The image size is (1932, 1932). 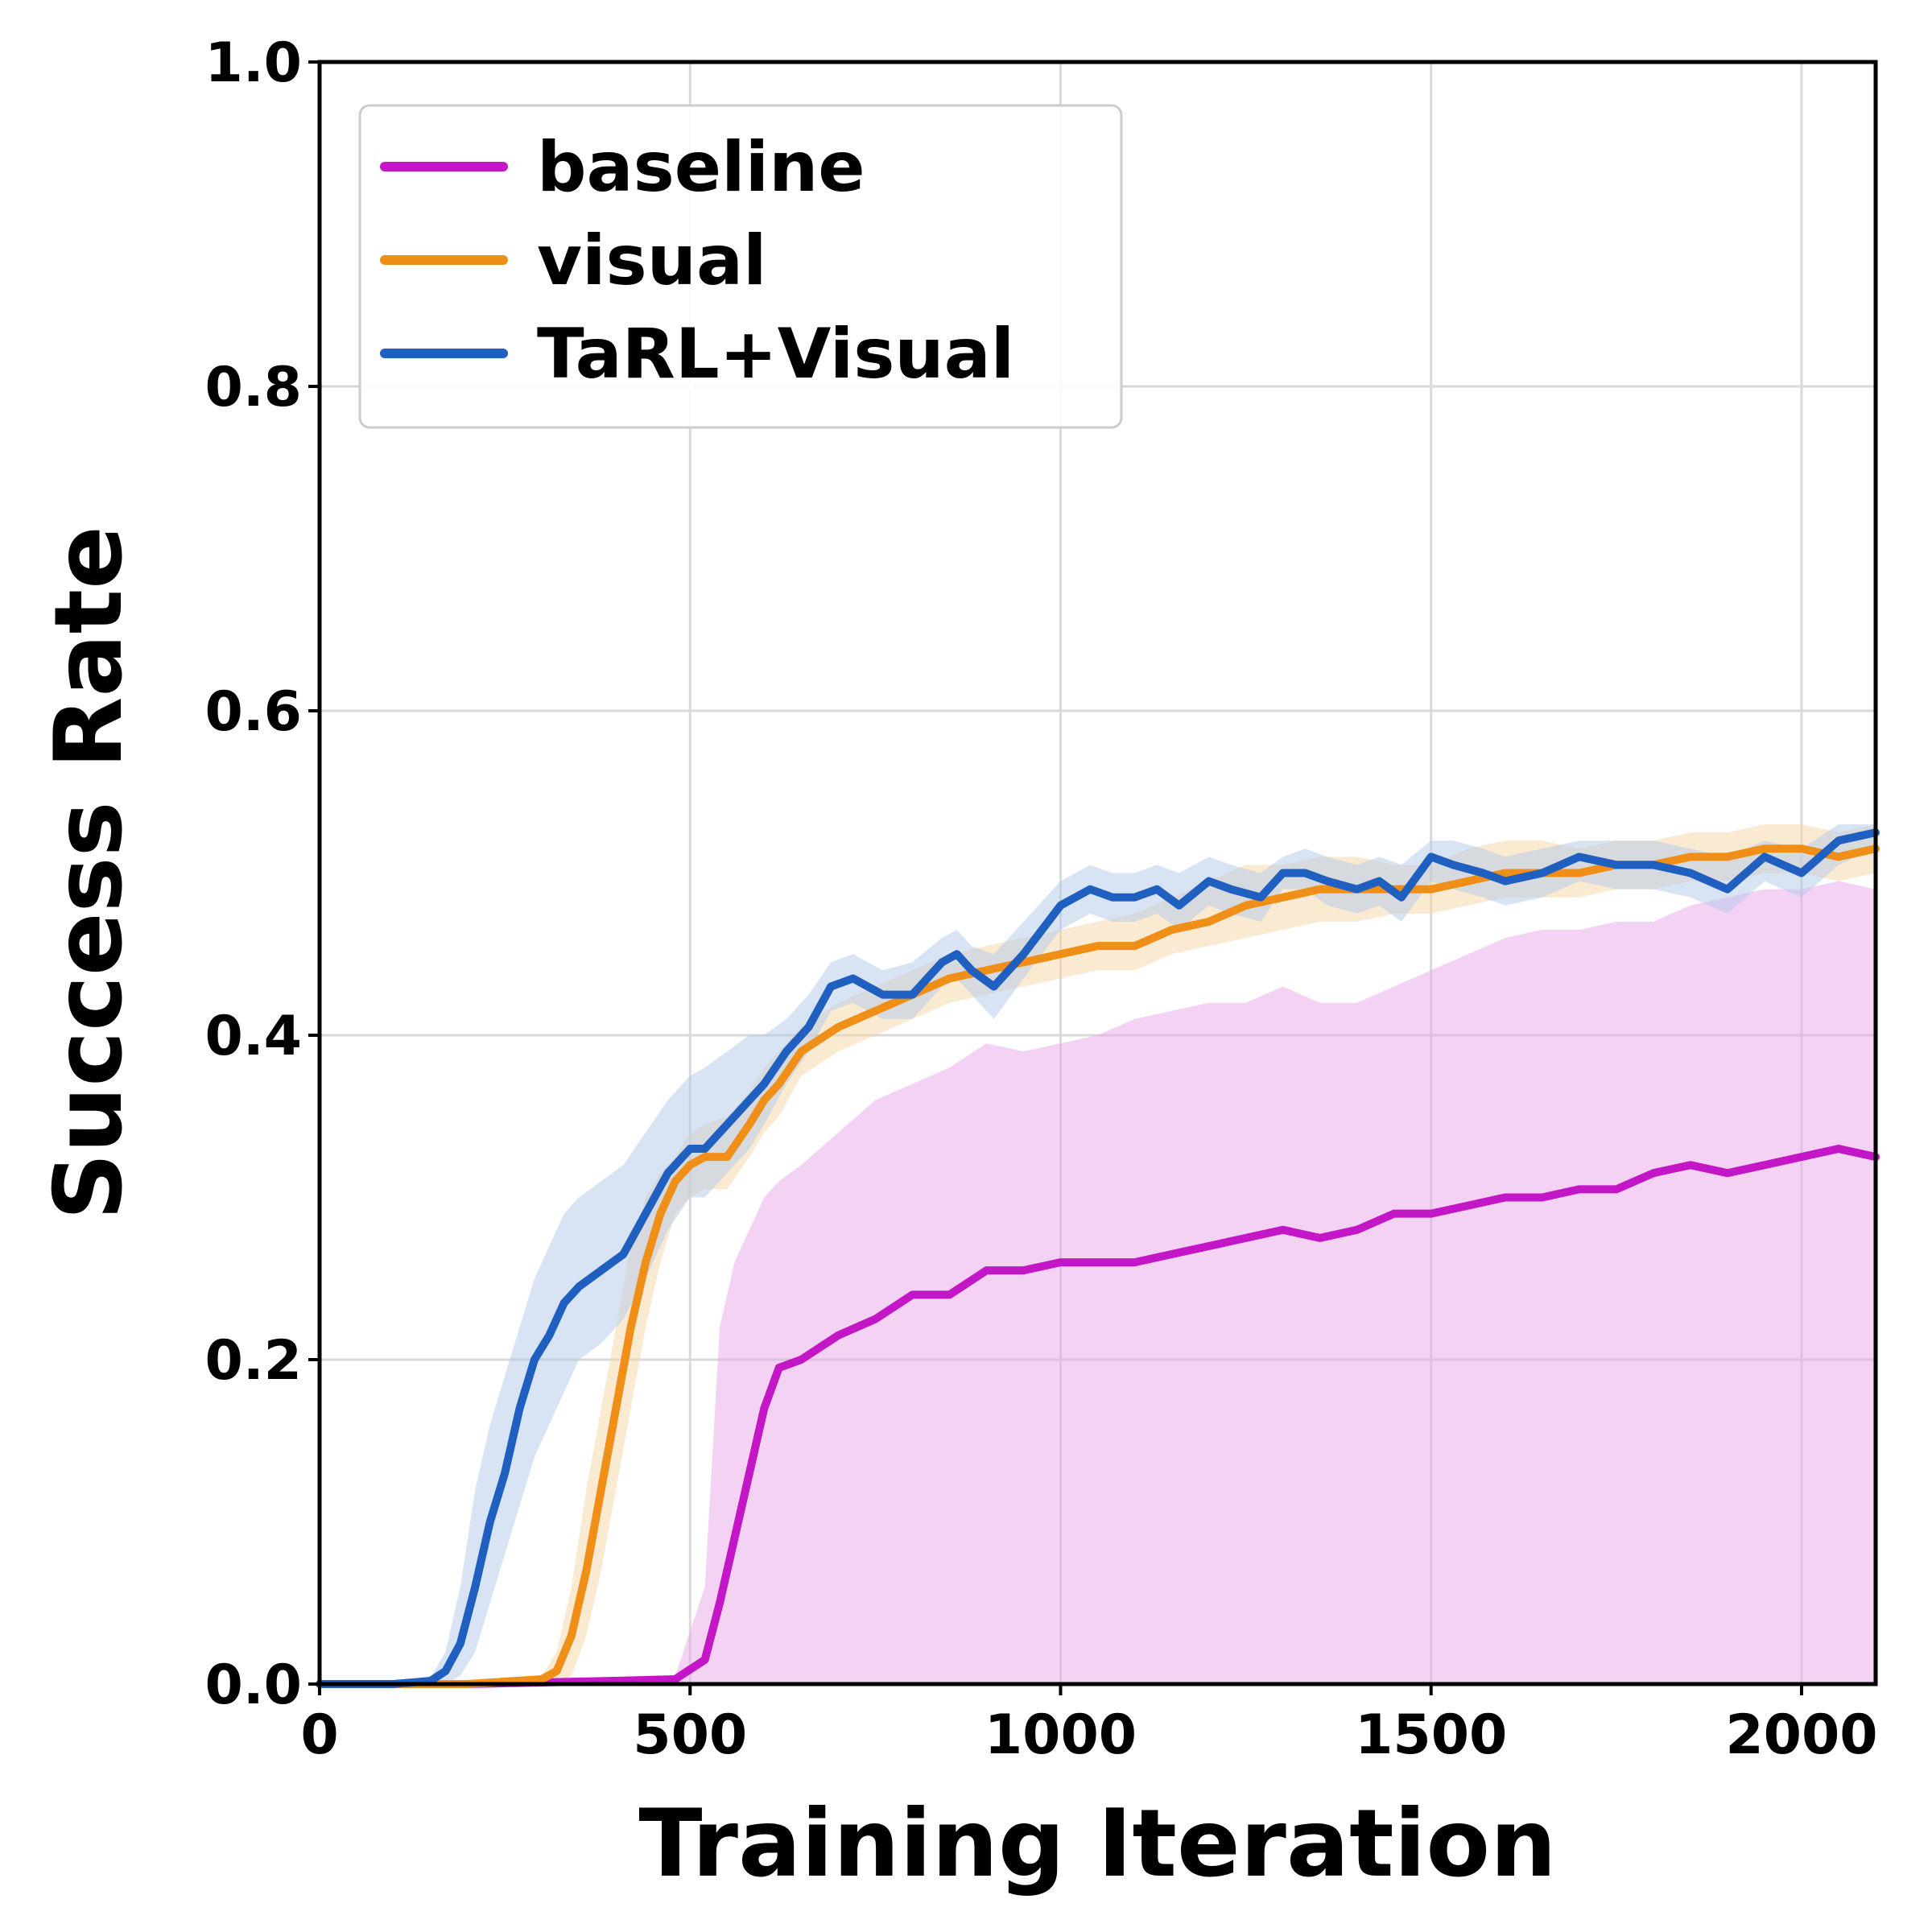 What do you see at coordinates (690, 1735) in the screenshot?
I see `x-tick-label: 500` at bounding box center [690, 1735].